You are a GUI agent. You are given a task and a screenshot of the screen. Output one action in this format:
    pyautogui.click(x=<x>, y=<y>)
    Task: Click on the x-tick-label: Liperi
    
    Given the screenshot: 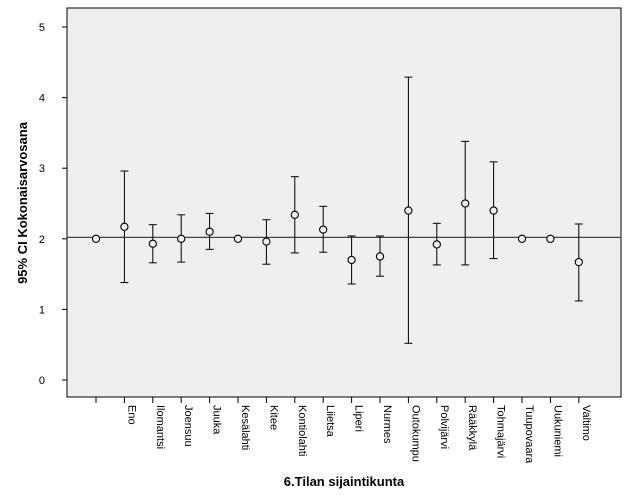 What is the action you would take?
    pyautogui.click(x=359, y=418)
    